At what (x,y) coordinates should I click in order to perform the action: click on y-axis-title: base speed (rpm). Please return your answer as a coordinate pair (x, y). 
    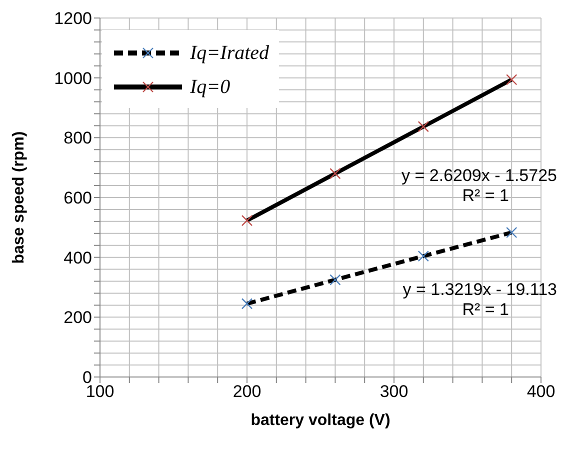
    Looking at the image, I should click on (19, 197).